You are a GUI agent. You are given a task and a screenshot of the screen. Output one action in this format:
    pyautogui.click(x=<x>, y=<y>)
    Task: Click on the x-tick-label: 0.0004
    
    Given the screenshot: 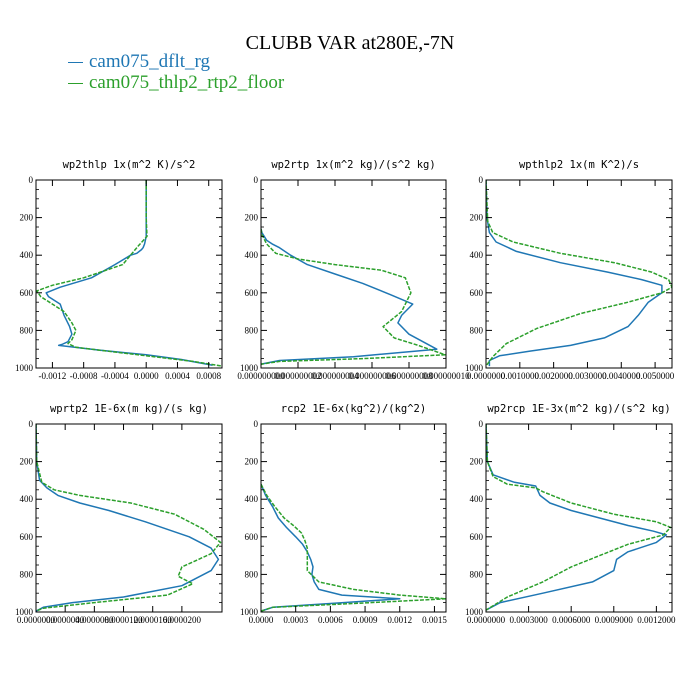 What is the action you would take?
    pyautogui.click(x=177, y=376)
    